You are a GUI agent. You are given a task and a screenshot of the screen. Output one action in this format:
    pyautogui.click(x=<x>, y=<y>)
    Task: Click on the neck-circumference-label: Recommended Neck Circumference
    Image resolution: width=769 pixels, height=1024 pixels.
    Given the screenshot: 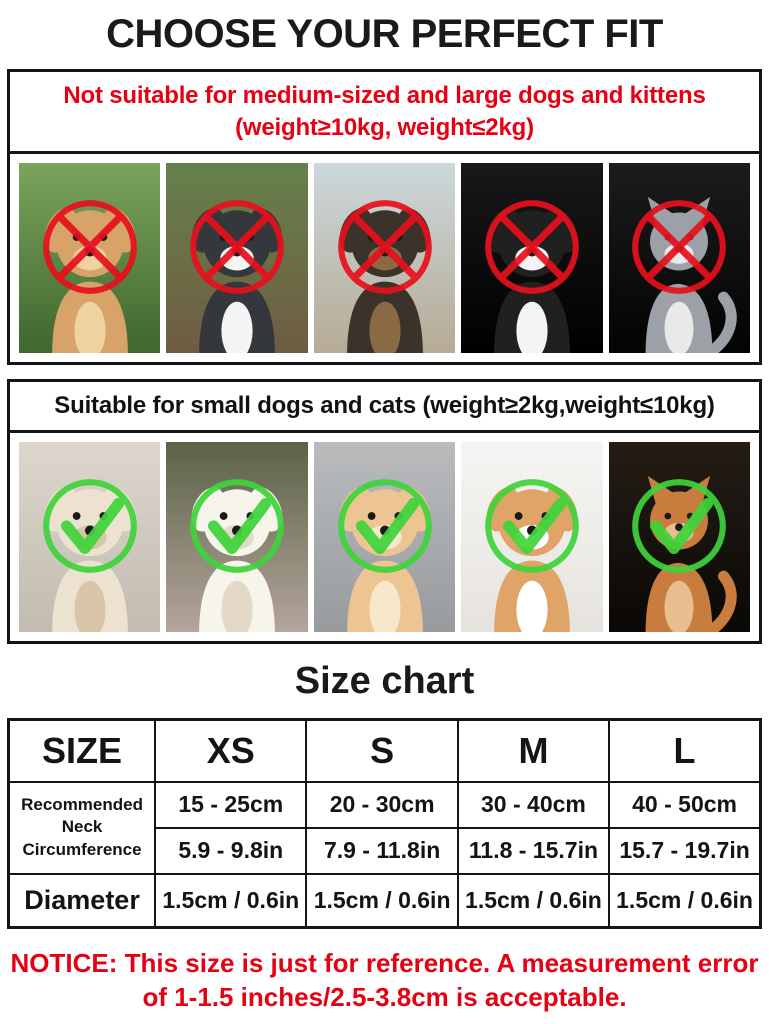 What is the action you would take?
    pyautogui.click(x=82, y=827)
    